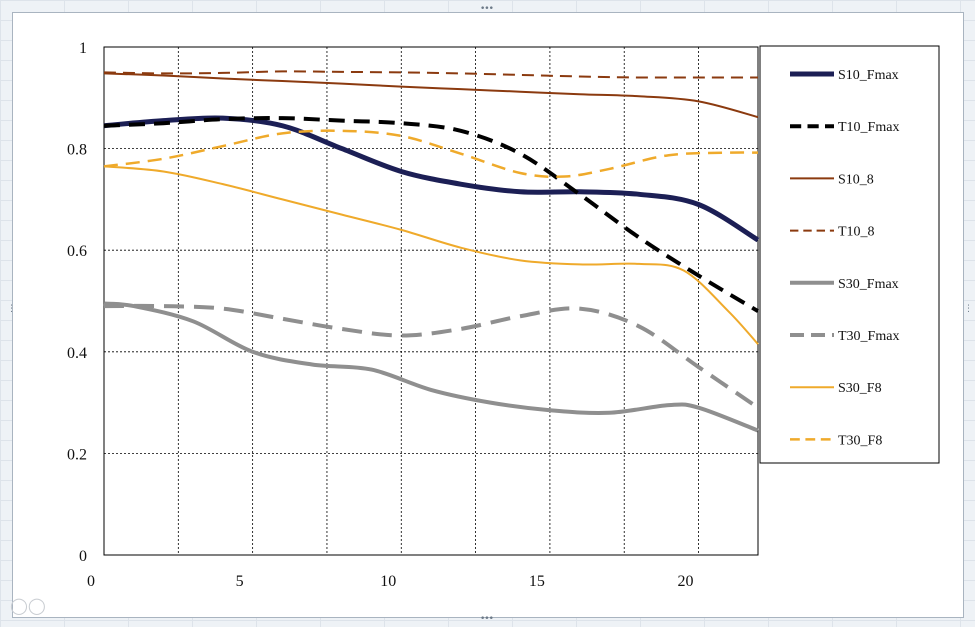 This screenshot has width=975, height=627. What do you see at coordinates (77, 251) in the screenshot?
I see `y-tick-label: 0.6` at bounding box center [77, 251].